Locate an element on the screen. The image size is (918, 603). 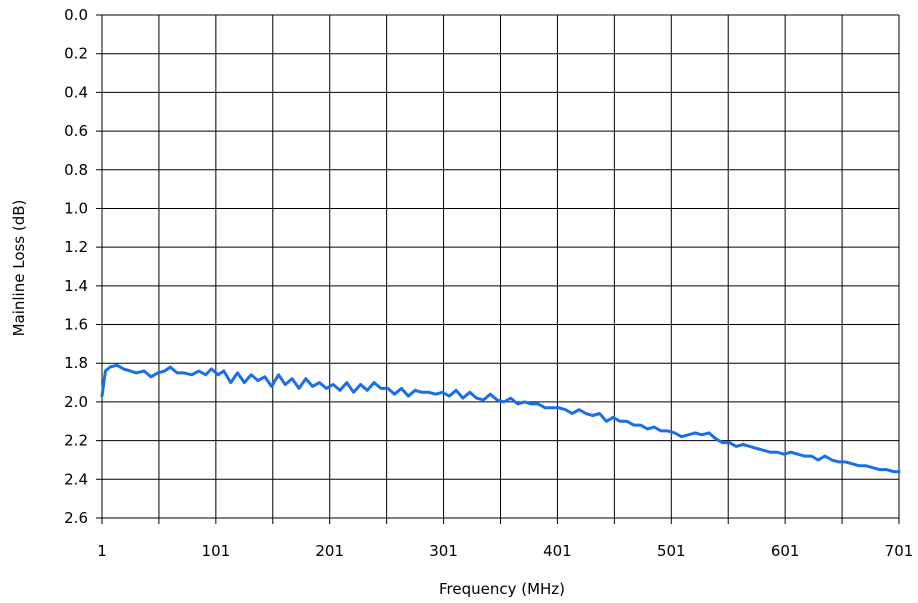
y-tick-label: 0.8 is located at coordinates (76, 170).